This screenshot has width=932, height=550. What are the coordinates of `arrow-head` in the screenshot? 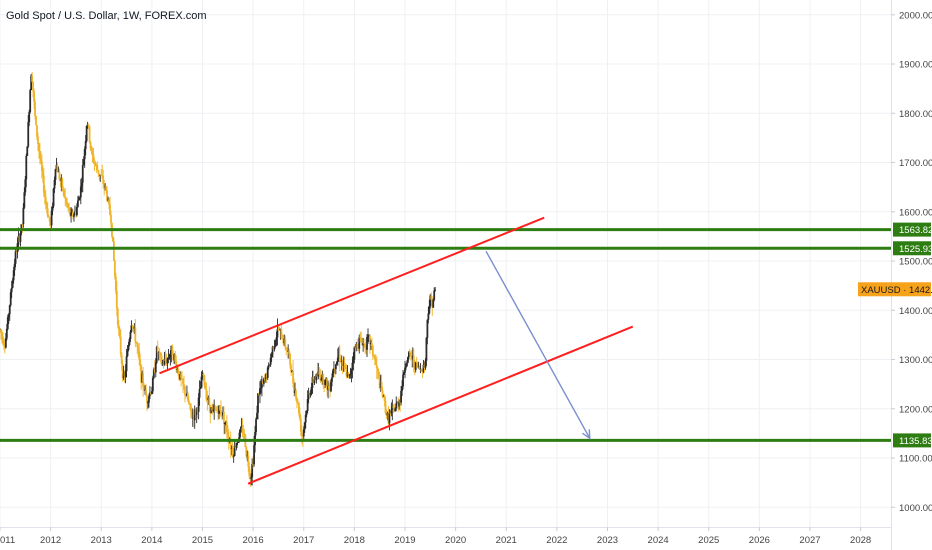 It's located at (586, 434).